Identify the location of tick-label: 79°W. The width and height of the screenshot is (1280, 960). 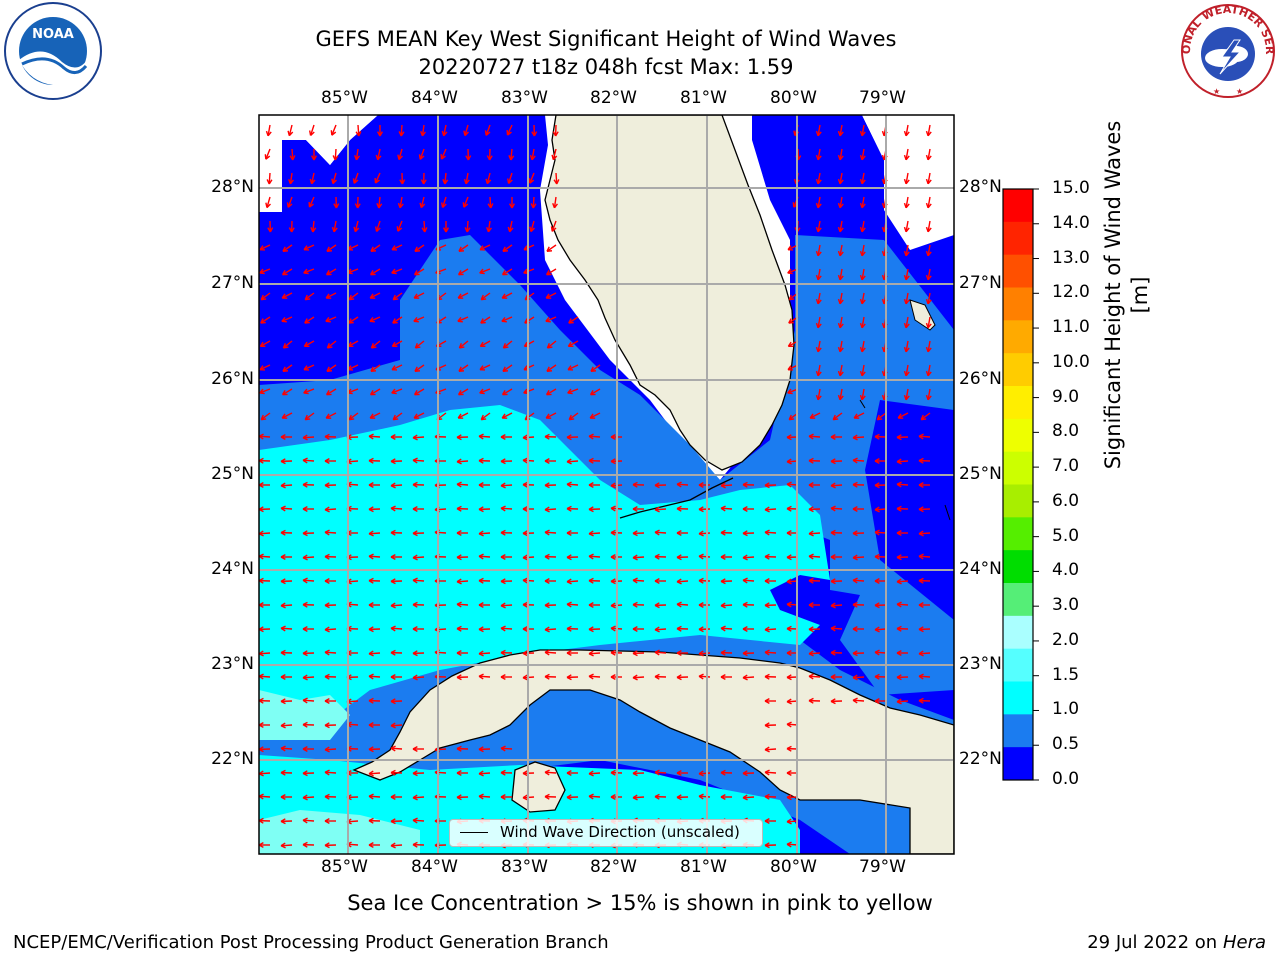
(882, 867).